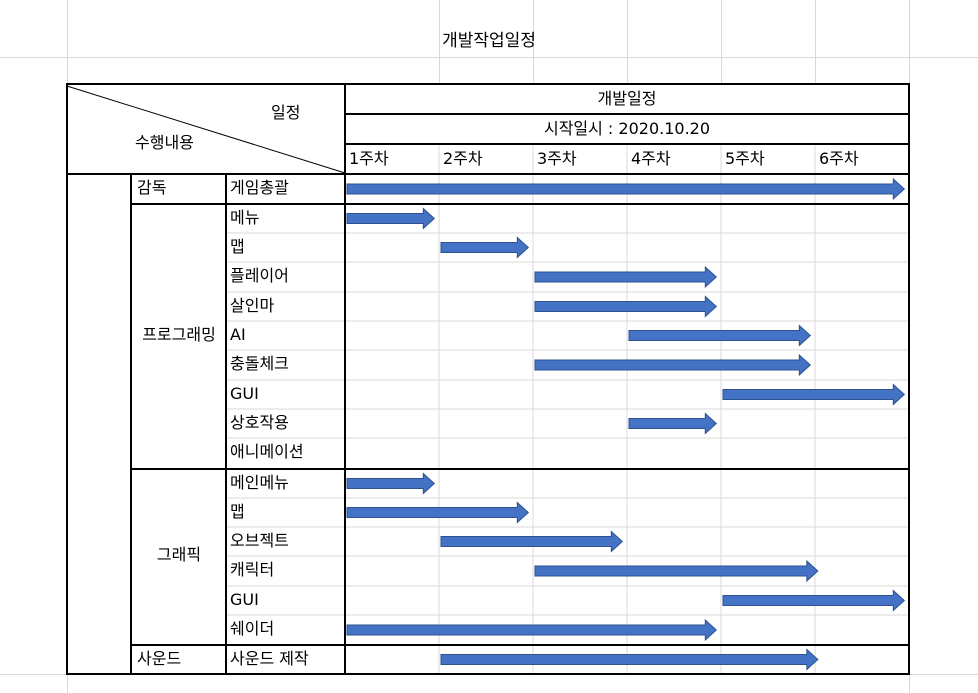 Image resolution: width=978 pixels, height=693 pixels. What do you see at coordinates (463, 158) in the screenshot?
I see `week-header-2: 2주차` at bounding box center [463, 158].